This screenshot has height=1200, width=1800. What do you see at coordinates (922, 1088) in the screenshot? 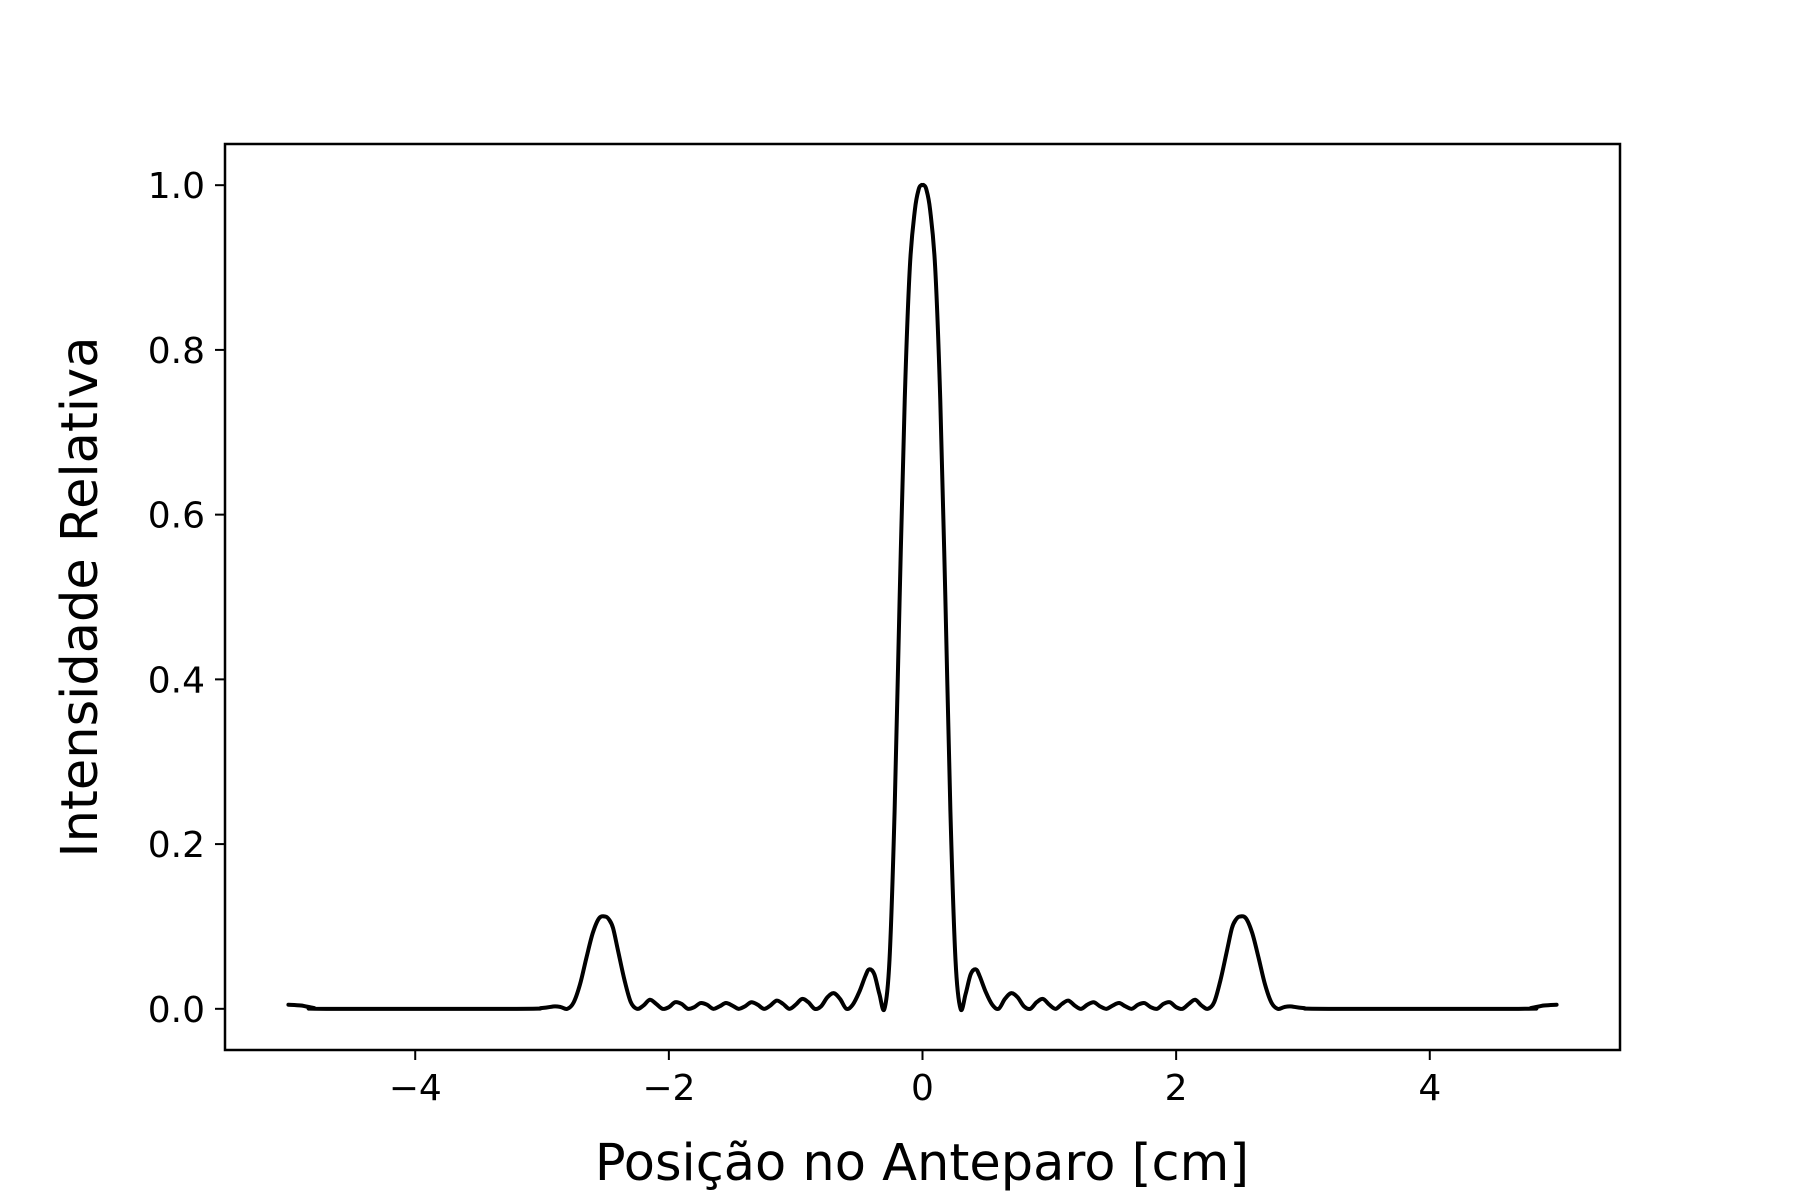
I see `x-tick-label: 0` at bounding box center [922, 1088].